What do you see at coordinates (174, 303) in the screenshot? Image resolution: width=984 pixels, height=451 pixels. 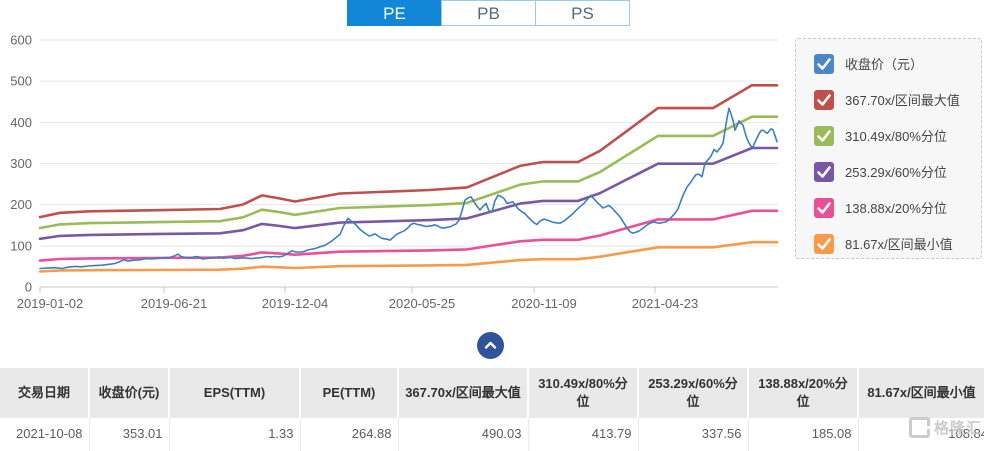 I see `x-axis-label: 2019-06-21` at bounding box center [174, 303].